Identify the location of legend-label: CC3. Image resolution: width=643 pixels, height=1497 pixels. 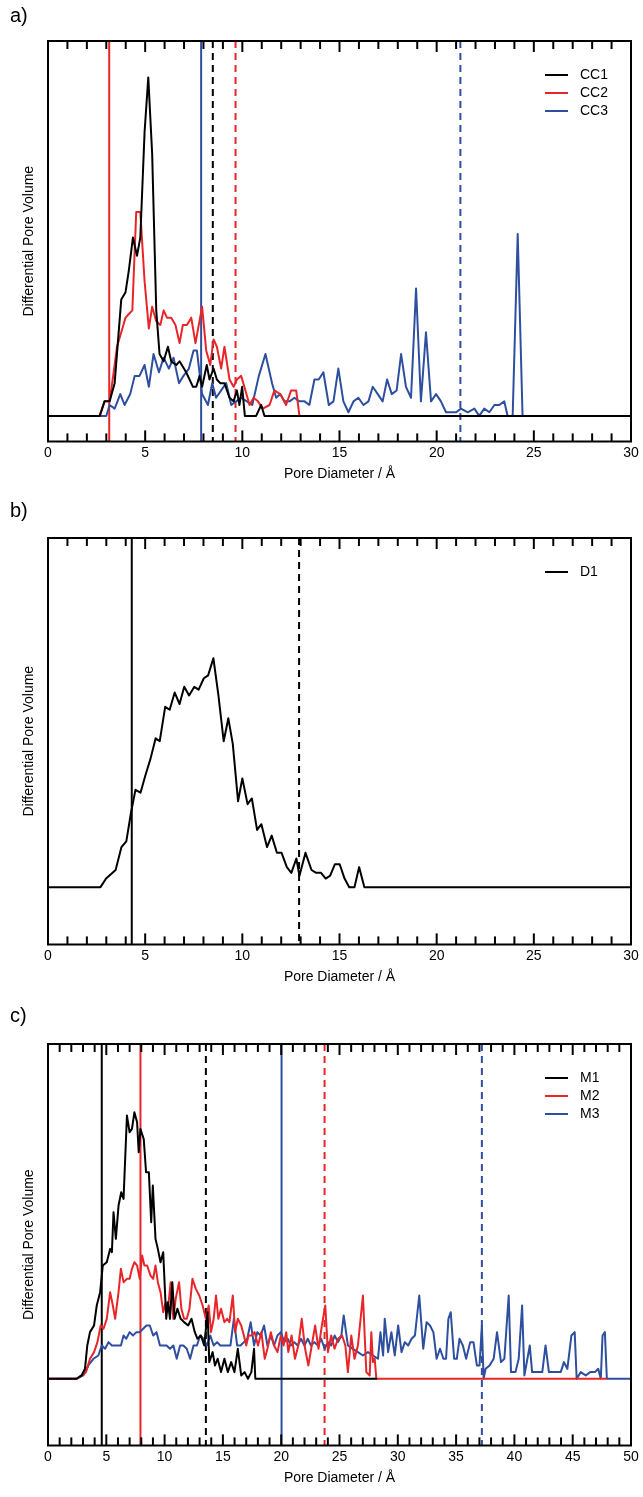
(594, 109).